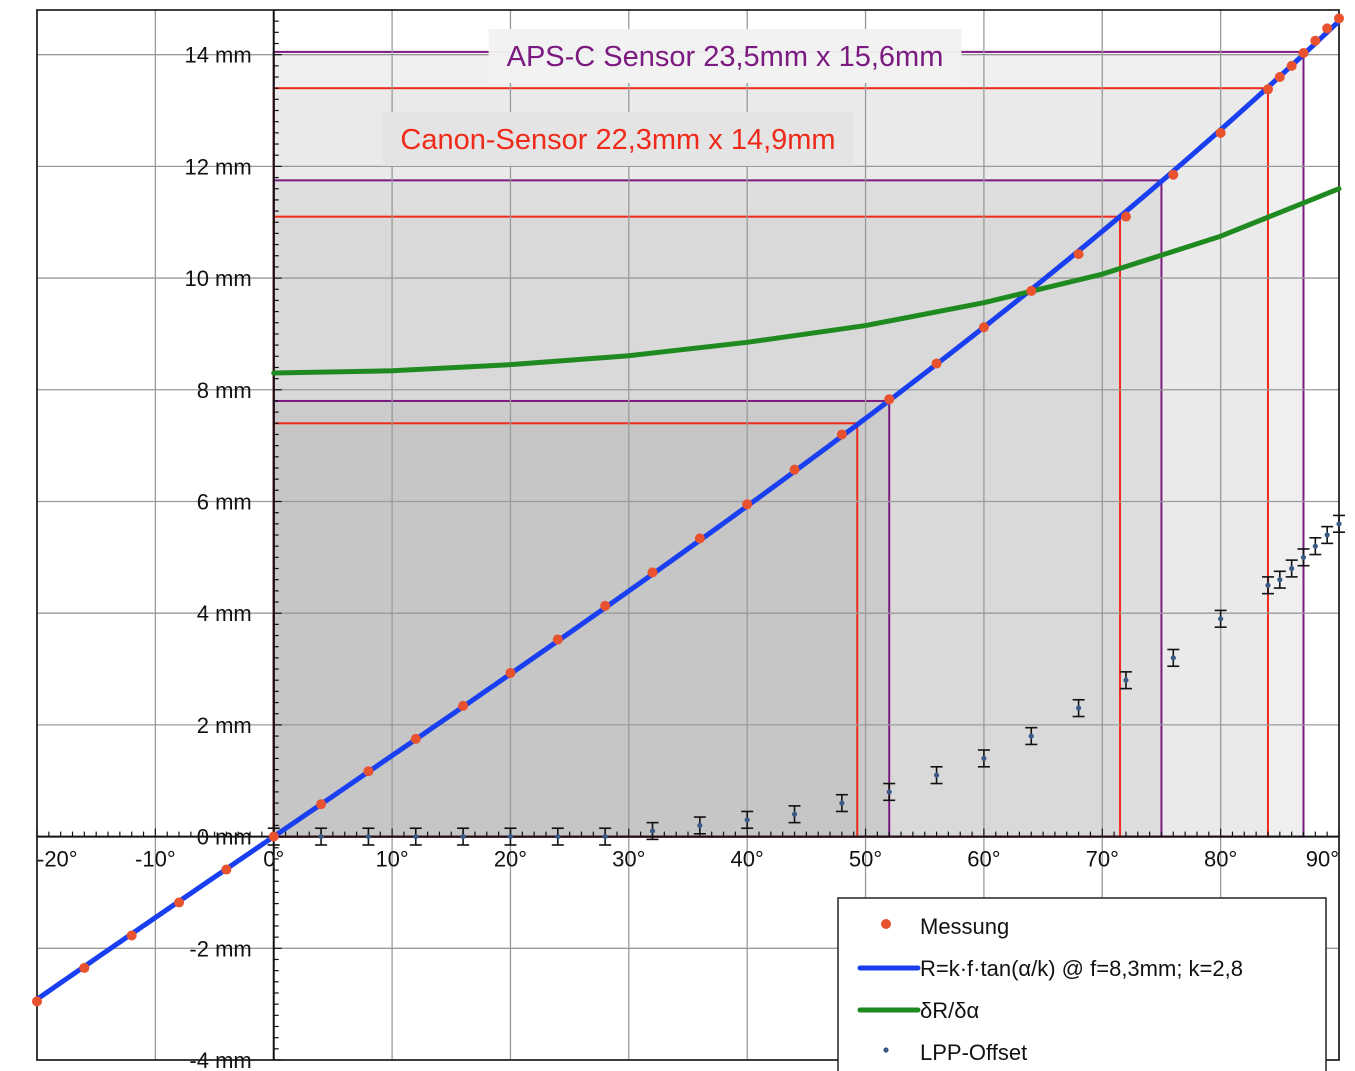 The image size is (1355, 1071). What do you see at coordinates (886, 1050) in the screenshot?
I see `legend-swatch-lpp` at bounding box center [886, 1050].